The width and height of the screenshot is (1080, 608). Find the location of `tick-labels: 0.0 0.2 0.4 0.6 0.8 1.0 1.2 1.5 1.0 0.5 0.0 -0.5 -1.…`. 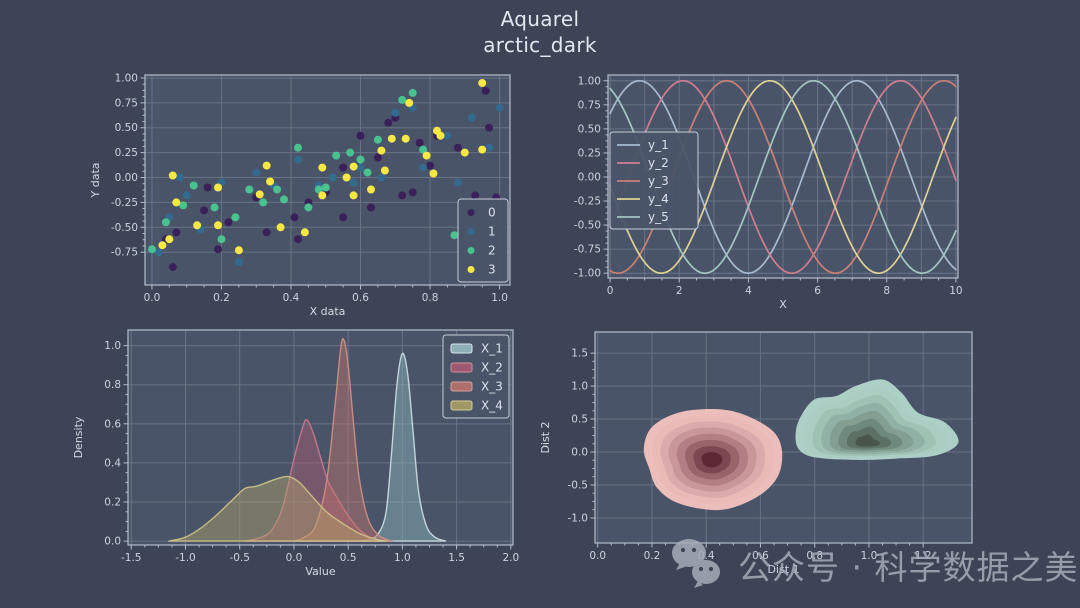

tick-labels: 0.0 0.2 0.4 0.6 0.8 1.0 1.2 1.5 1.0 0.5 0.0 -0.5 -1.… is located at coordinates (750, 455).